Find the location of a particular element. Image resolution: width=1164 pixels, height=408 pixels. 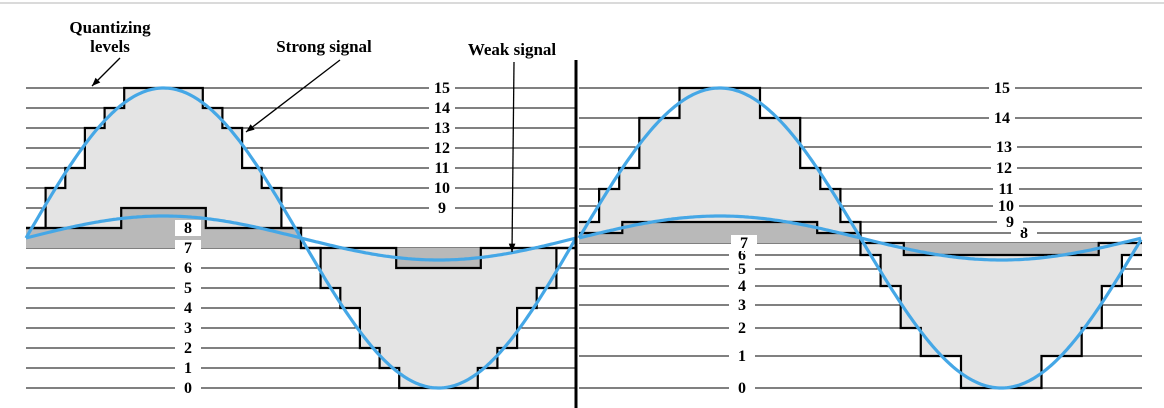

right-level-label-1: 1 is located at coordinates (742, 356).